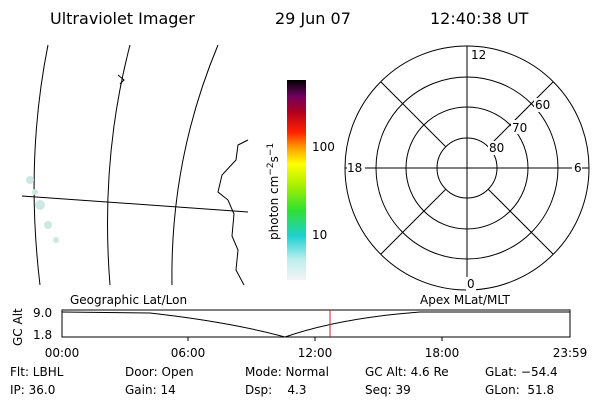  What do you see at coordinates (354, 168) in the screenshot?
I see `polar-label: 18` at bounding box center [354, 168].